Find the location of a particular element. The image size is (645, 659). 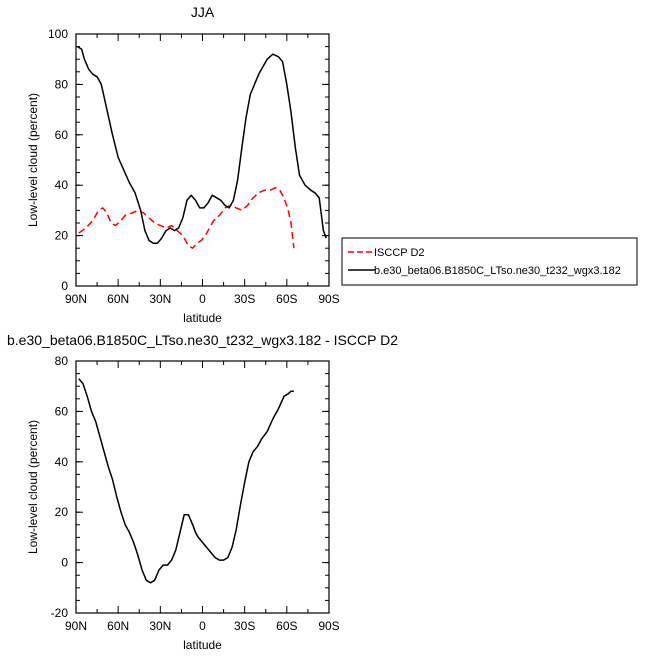

legend-box is located at coordinates (489, 261).